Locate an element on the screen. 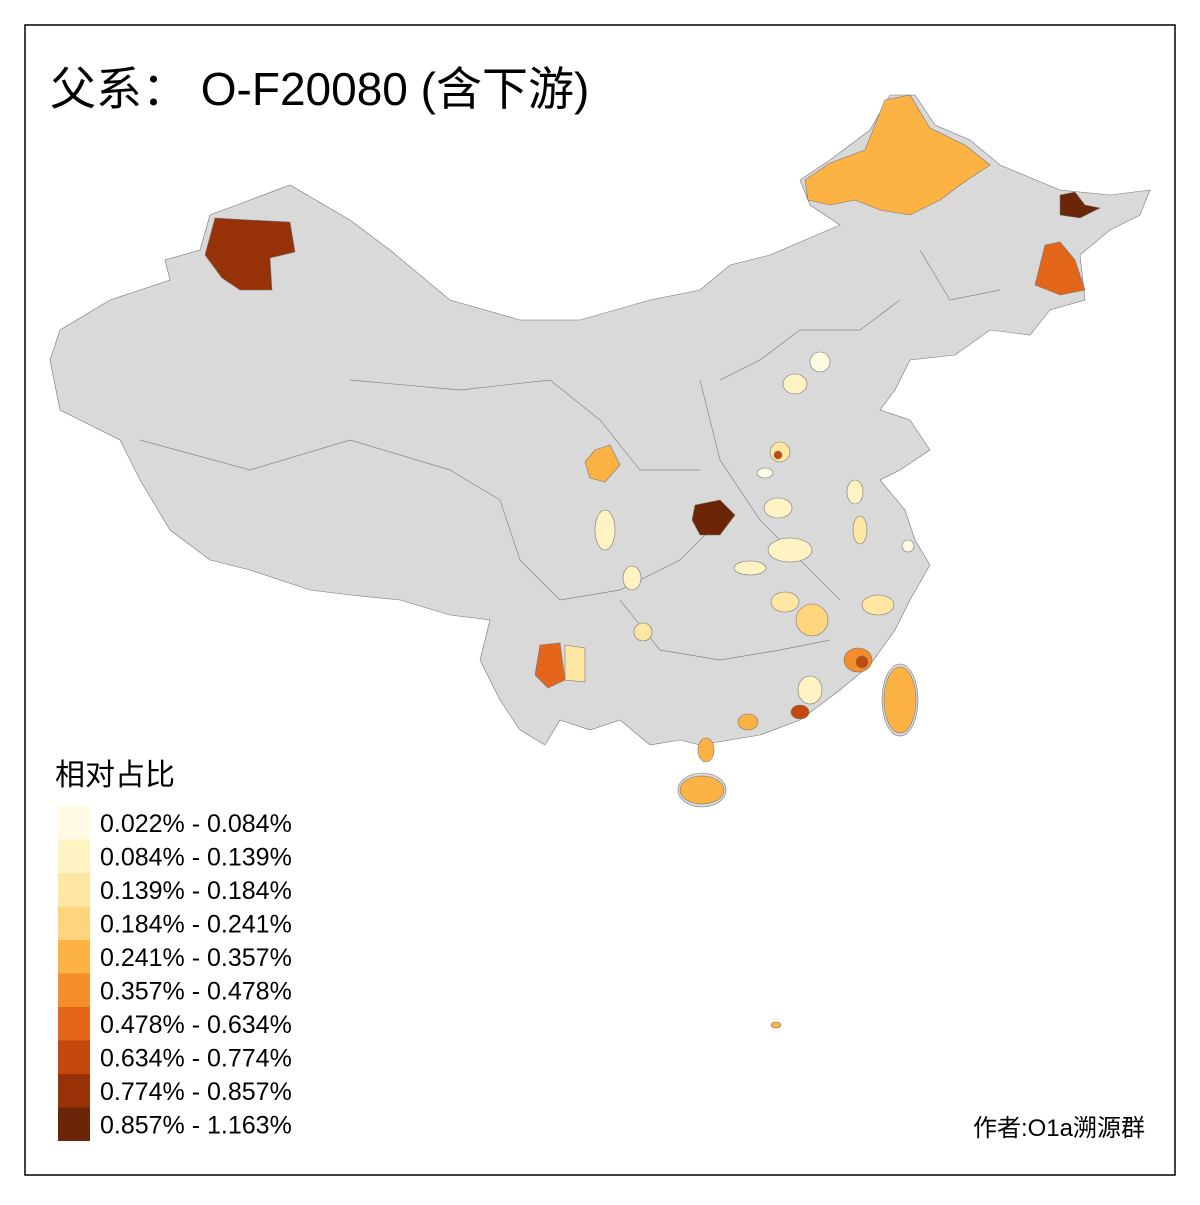 The height and width of the screenshot is (1205, 1200). region-anhui is located at coordinates (855, 492).